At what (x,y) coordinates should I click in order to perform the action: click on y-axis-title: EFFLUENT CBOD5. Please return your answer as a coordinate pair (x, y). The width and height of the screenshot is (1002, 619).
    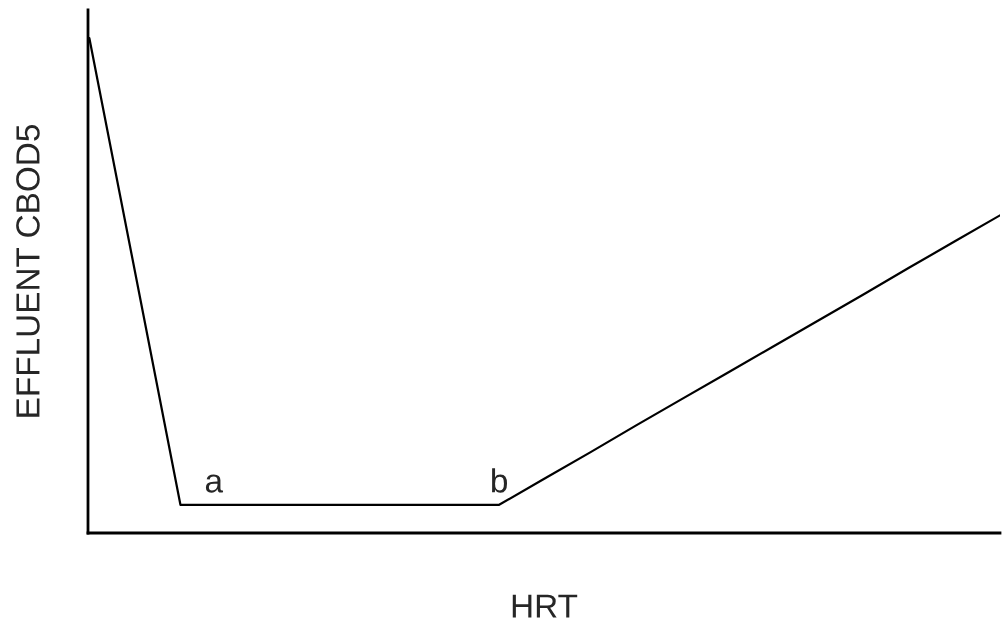
    Looking at the image, I should click on (28, 271).